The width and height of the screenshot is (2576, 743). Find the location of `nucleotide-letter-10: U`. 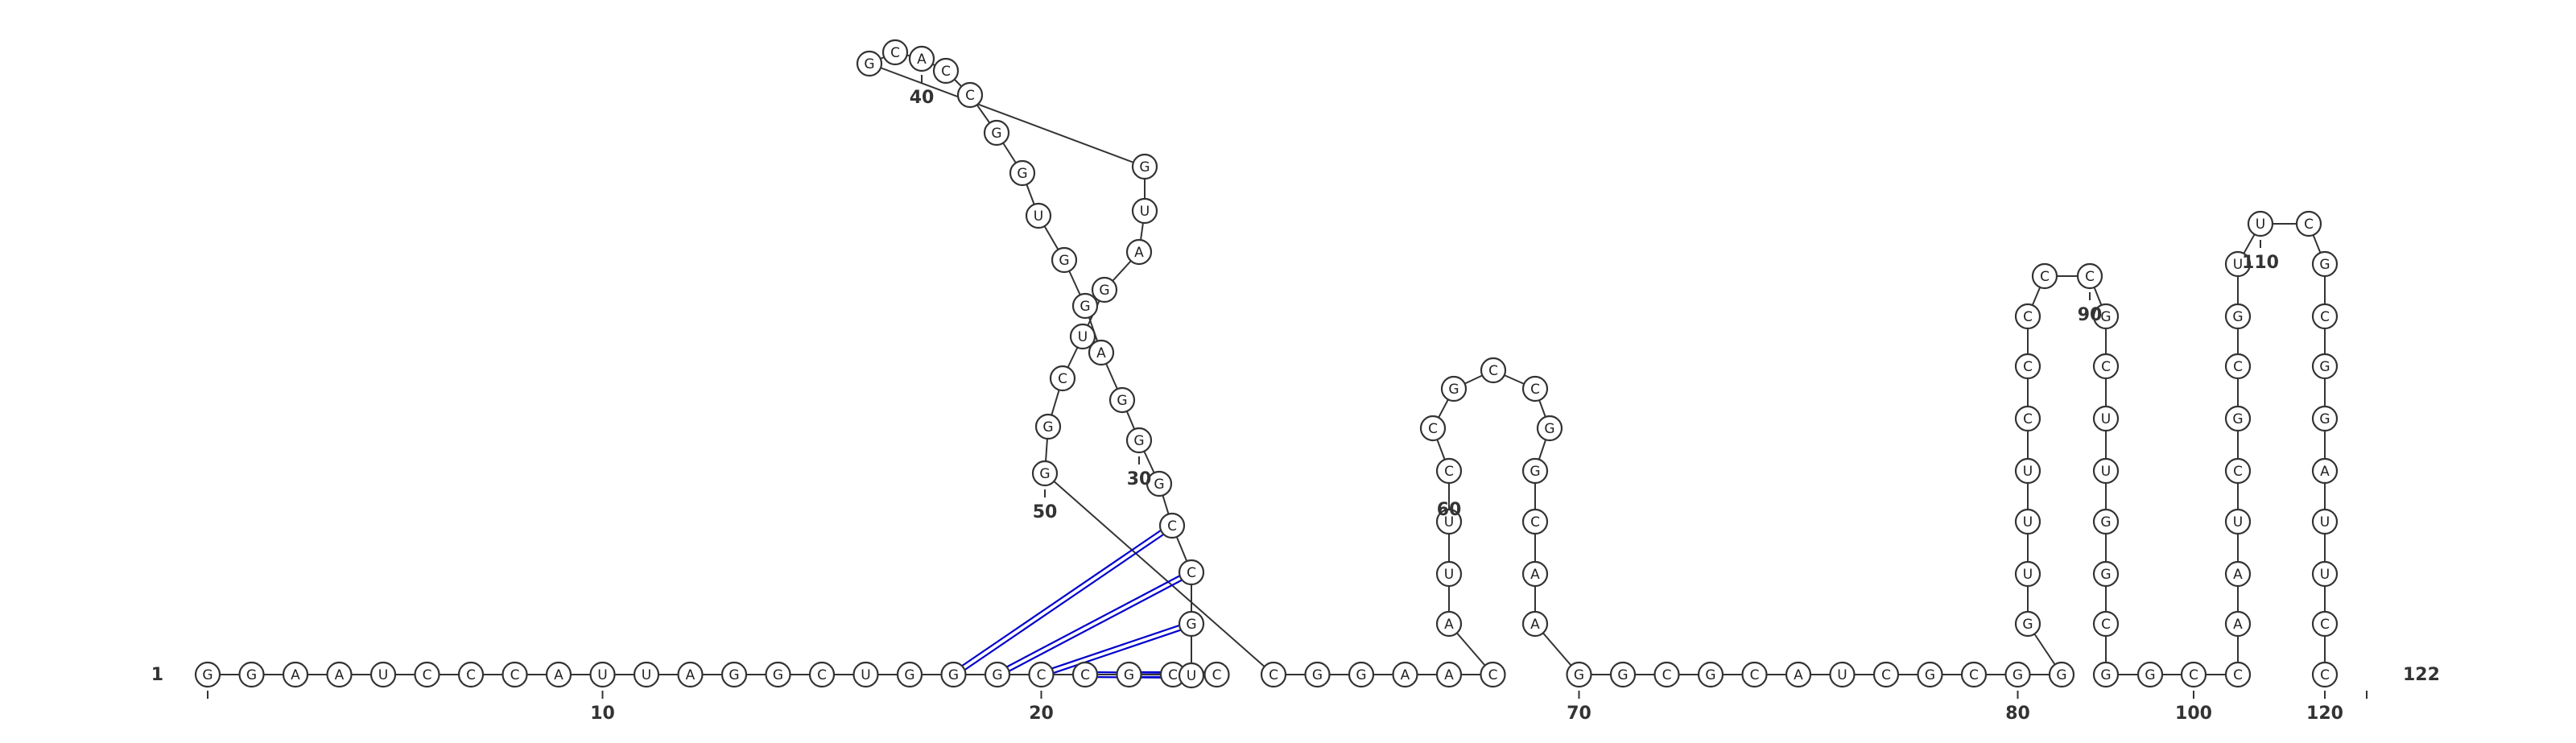

nucleotide-letter-10: U is located at coordinates (602, 675).